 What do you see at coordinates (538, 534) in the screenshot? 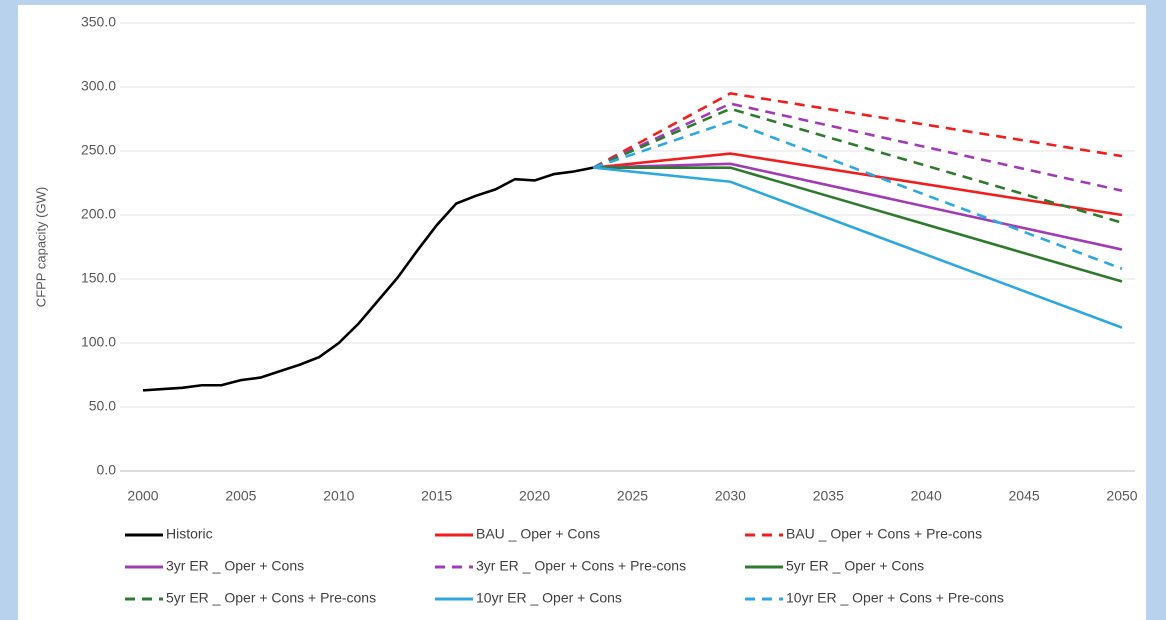
I see `legend-label: BAU _ Oper + Cons` at bounding box center [538, 534].